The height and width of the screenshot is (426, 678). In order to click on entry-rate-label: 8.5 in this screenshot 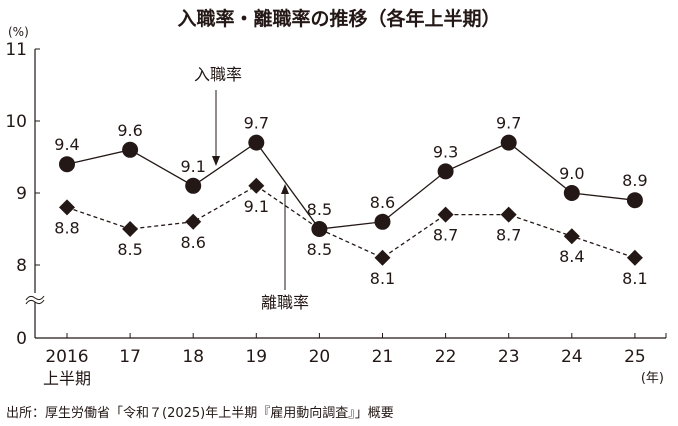, I will do `click(319, 209)`.